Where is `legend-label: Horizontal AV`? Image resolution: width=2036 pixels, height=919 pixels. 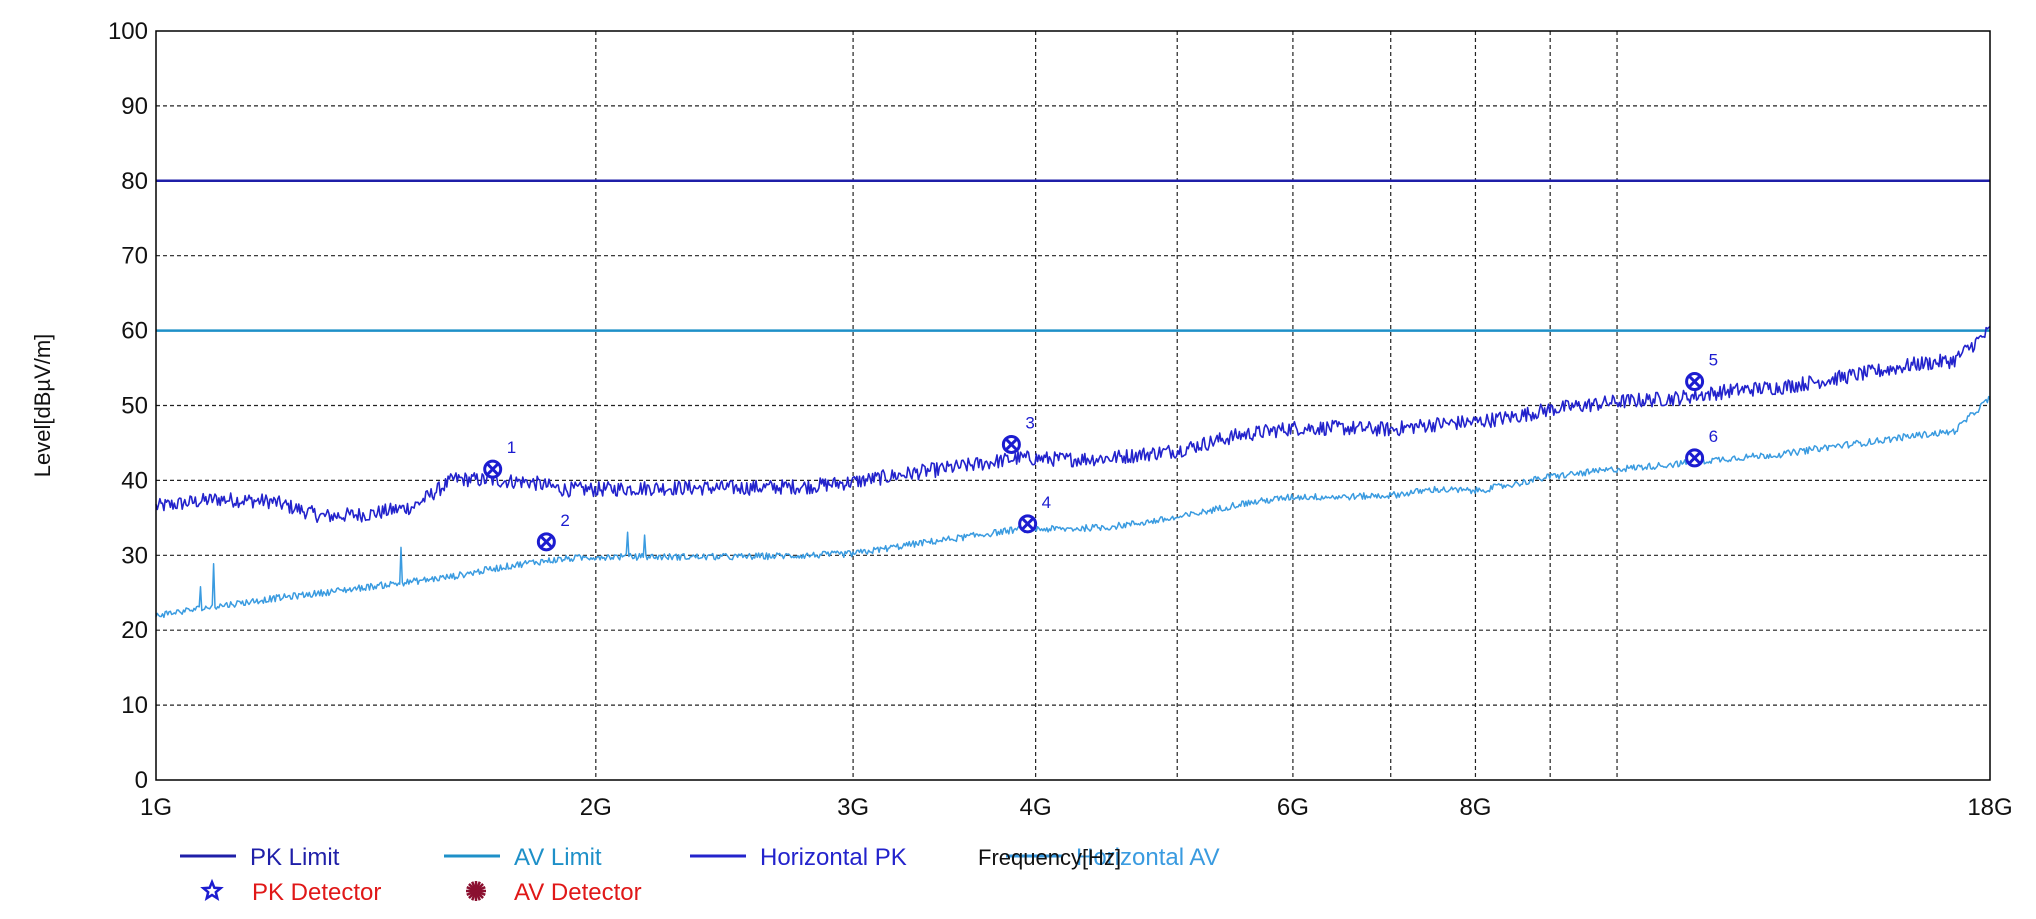
legend-label: Horizontal AV is located at coordinates (1148, 857).